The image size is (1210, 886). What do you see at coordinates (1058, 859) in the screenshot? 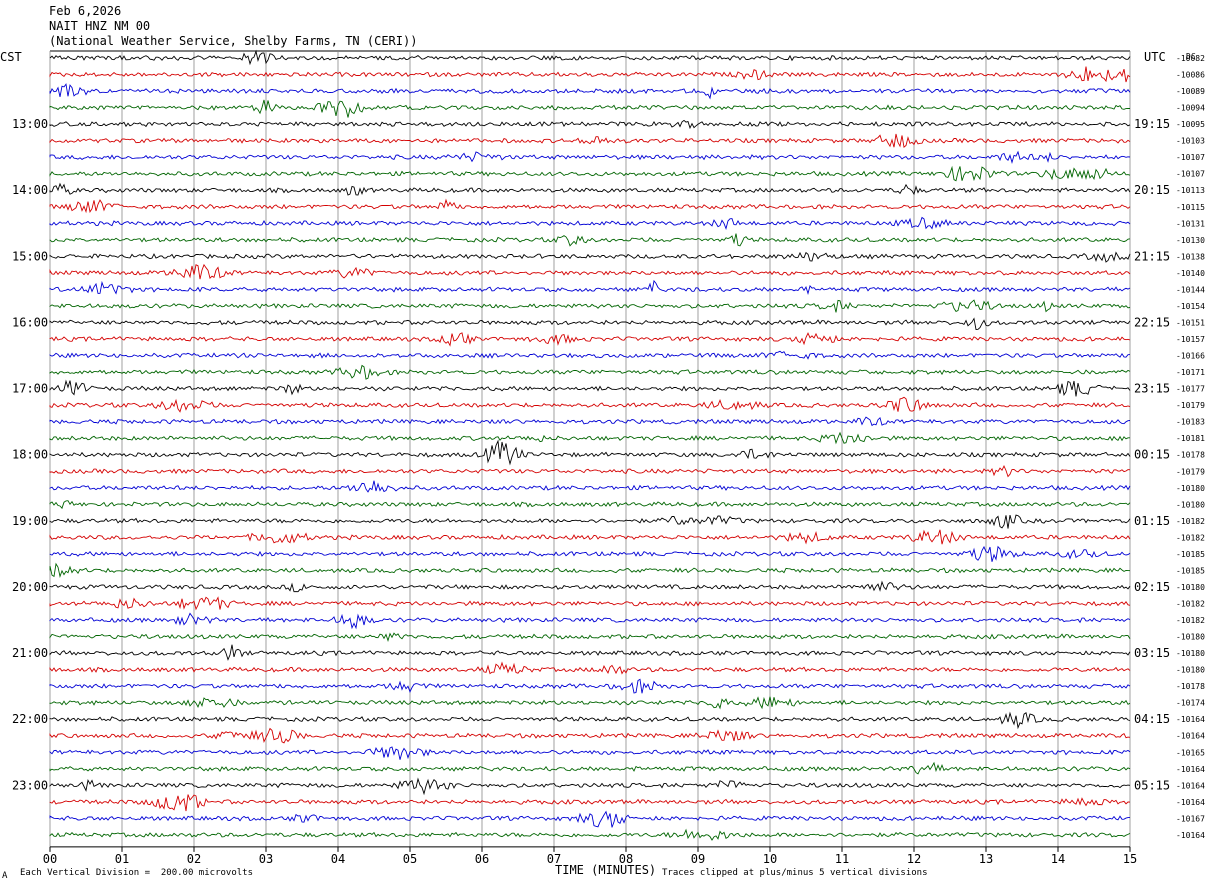
I see `x-tick-label: 14` at bounding box center [1058, 859].